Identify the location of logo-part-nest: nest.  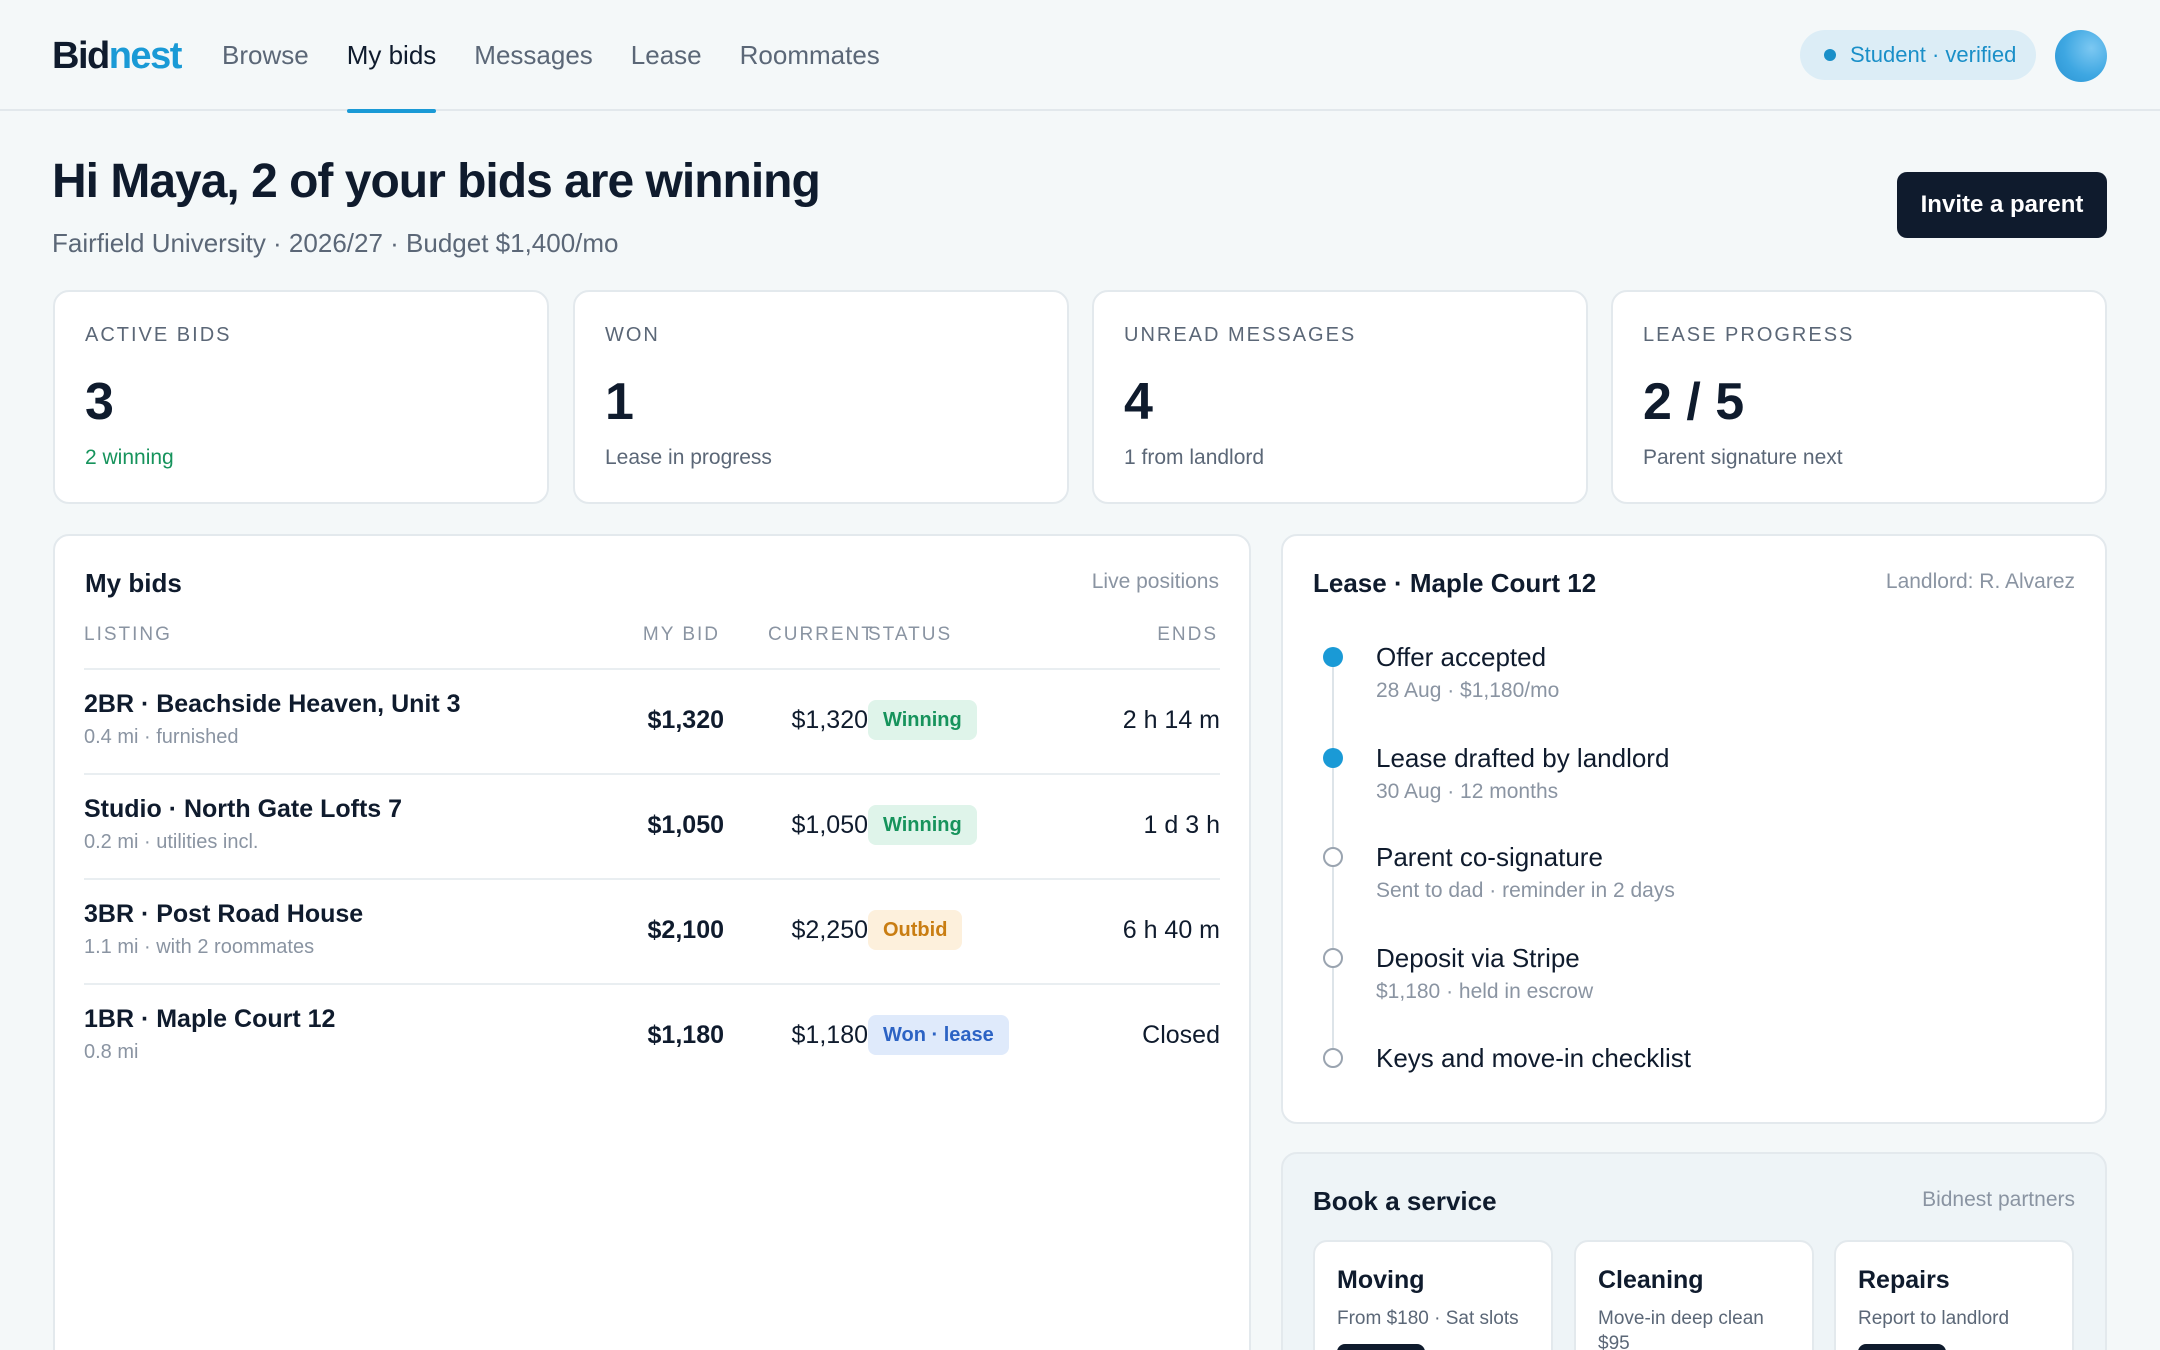
(145, 56).